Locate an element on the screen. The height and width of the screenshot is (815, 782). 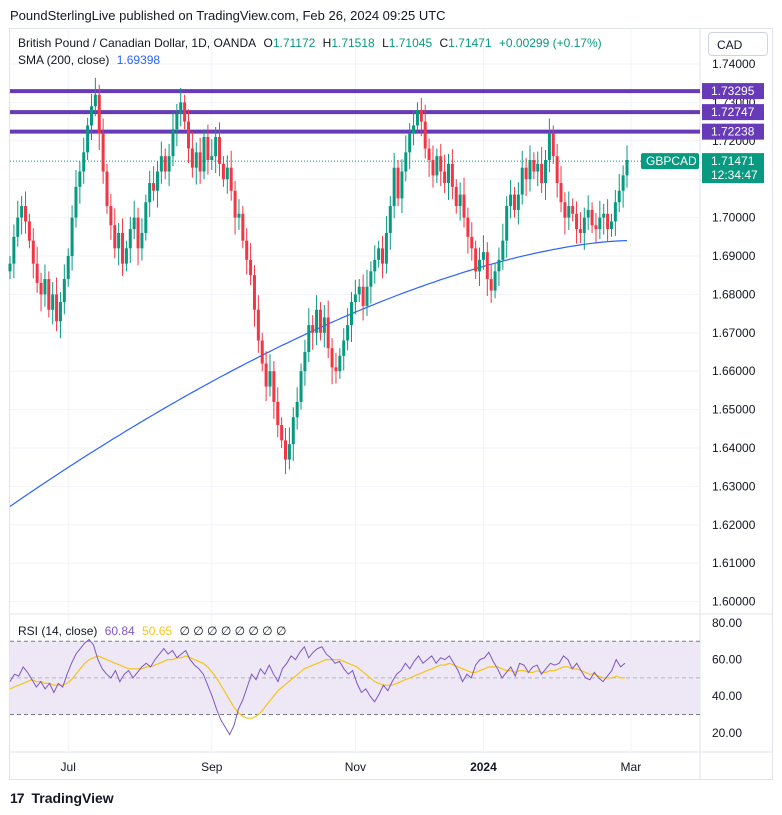
sma-legend: SMA (200, close) 1.69398 is located at coordinates (91, 60).